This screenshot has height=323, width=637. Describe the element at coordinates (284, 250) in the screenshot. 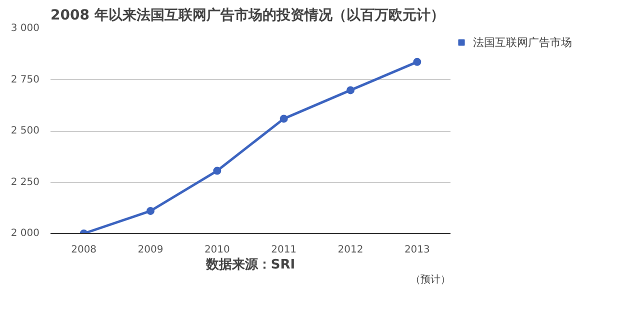

I see `x-tick-label: 2011` at that location.